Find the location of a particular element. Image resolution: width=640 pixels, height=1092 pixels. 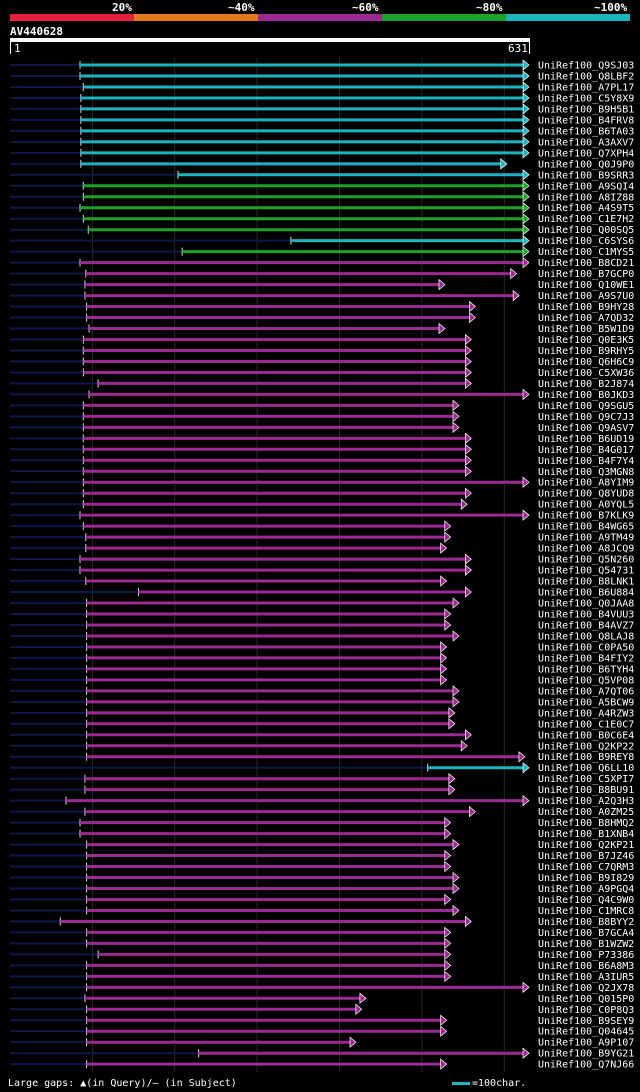

hit-name-label: UniRef100_P73386 is located at coordinates (586, 955).